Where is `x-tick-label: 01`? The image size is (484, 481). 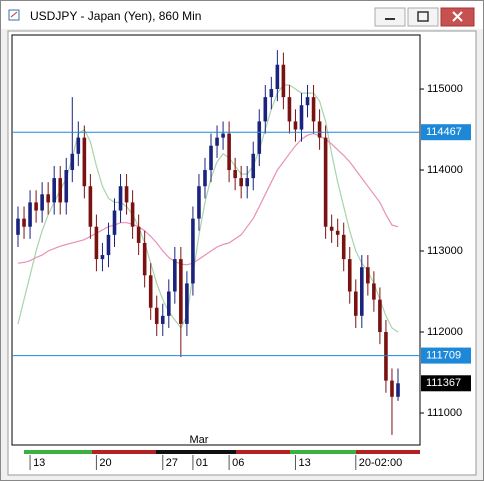
x-tick-label: 01 is located at coordinates (202, 463).